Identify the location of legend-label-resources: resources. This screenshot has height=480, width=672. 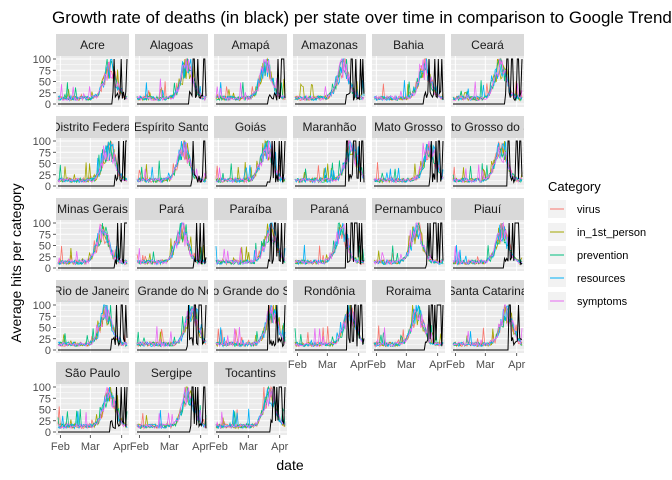
(601, 279).